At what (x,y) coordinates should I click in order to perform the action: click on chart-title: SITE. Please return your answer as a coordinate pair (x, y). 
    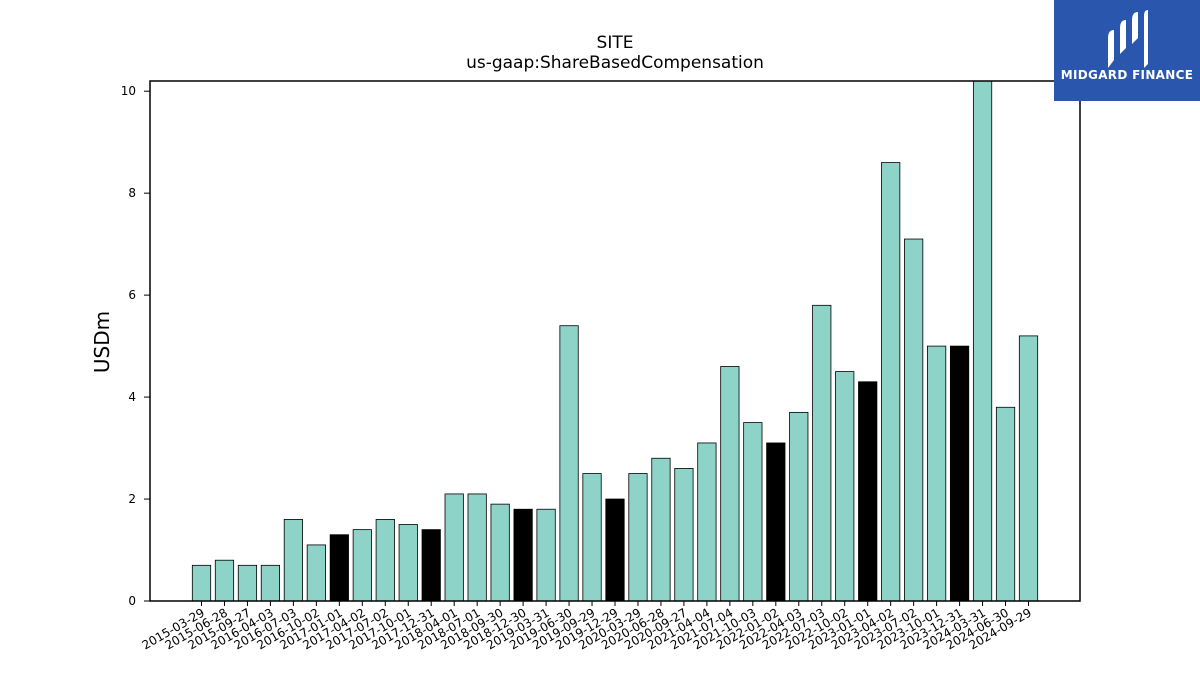
    Looking at the image, I should click on (615, 43).